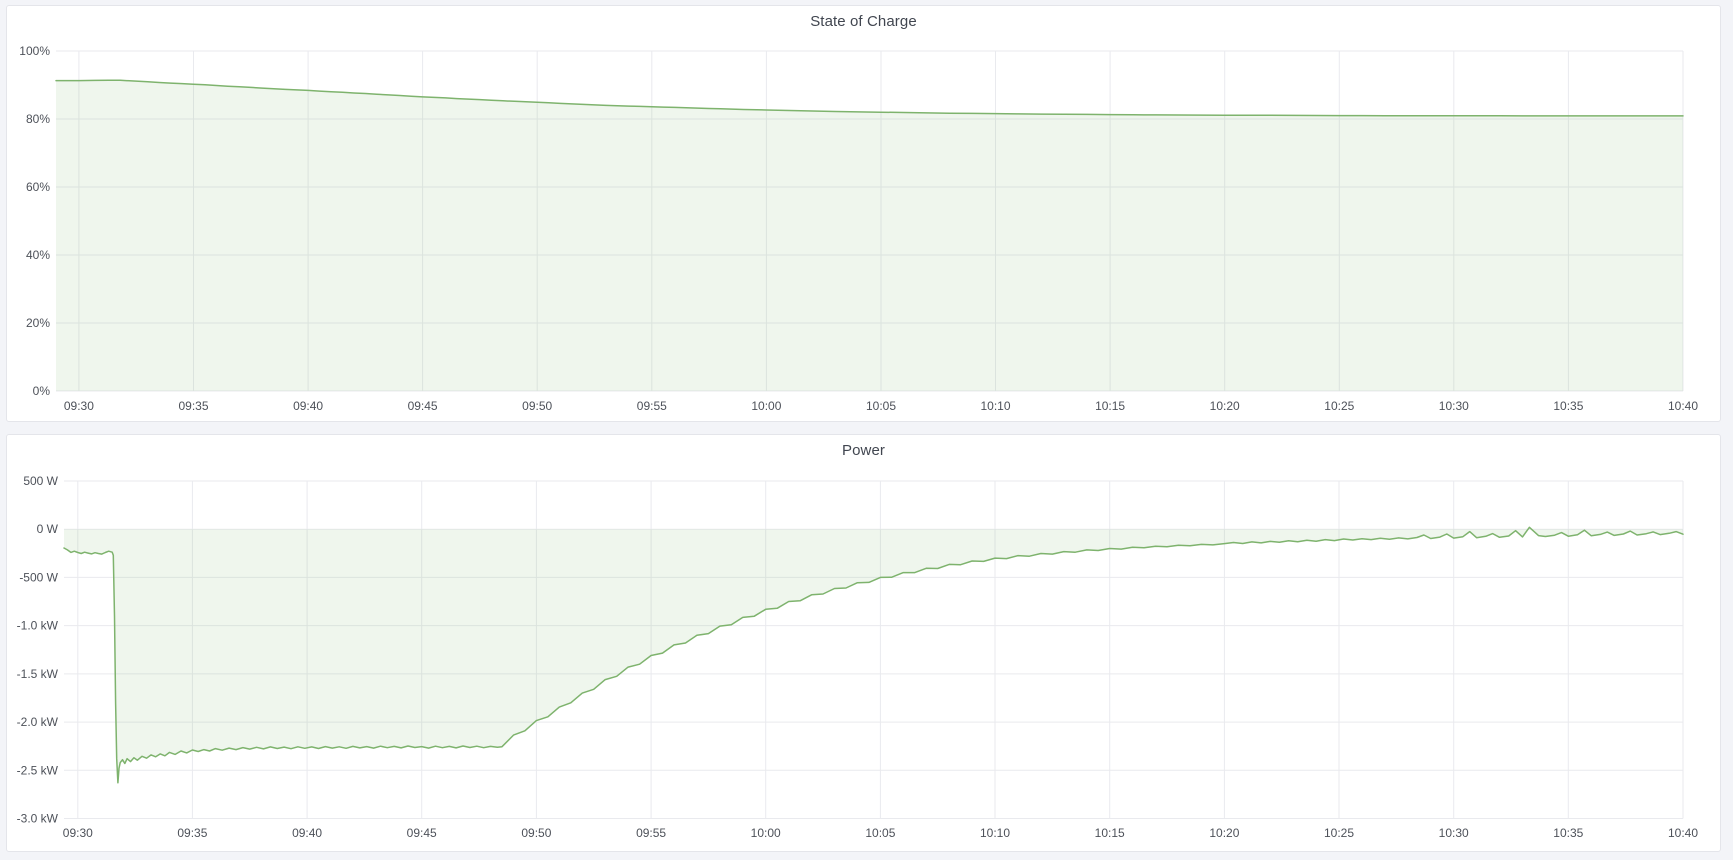 Image resolution: width=1733 pixels, height=860 pixels. Describe the element at coordinates (40, 481) in the screenshot. I see `y-axis-tick-label: 500 W` at that location.